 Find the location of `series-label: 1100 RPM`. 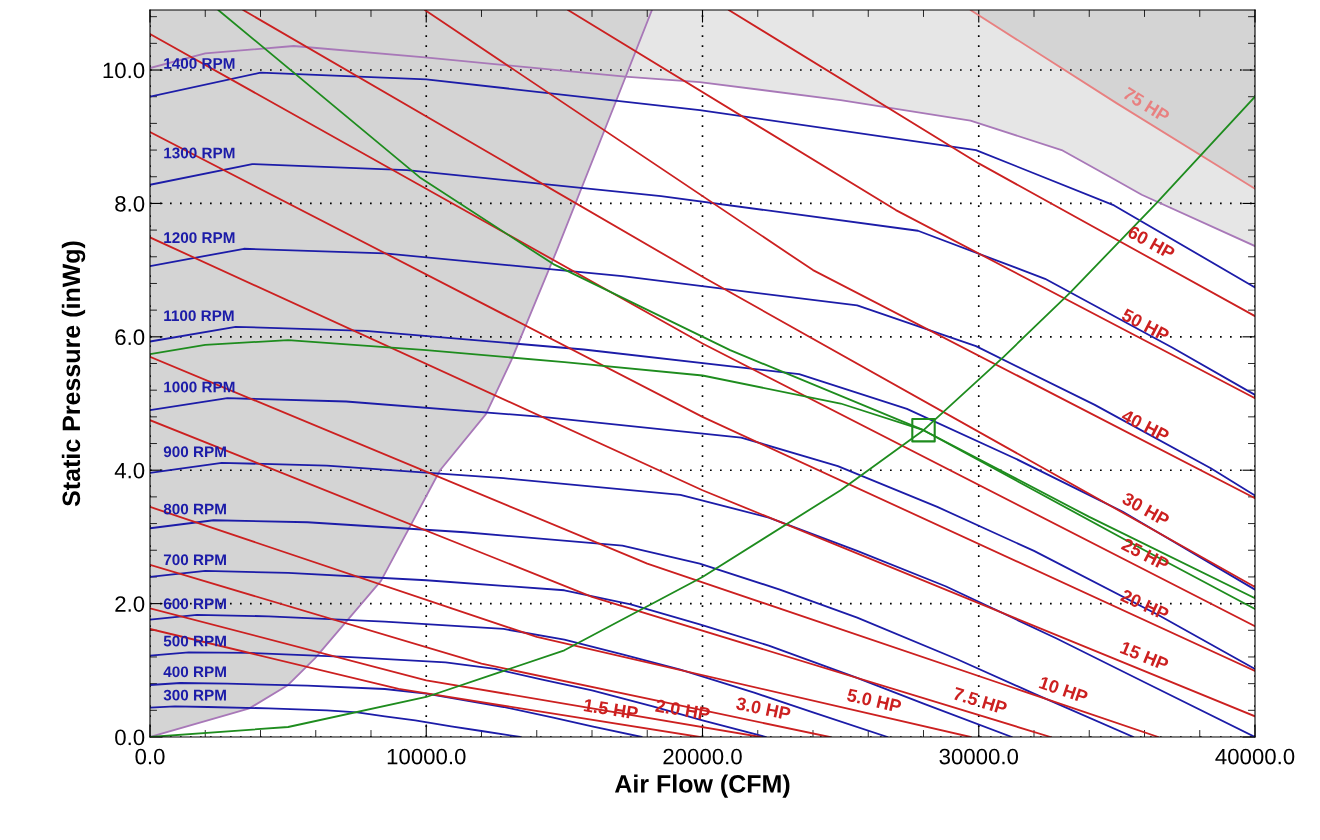

series-label: 1100 RPM is located at coordinates (199, 316).